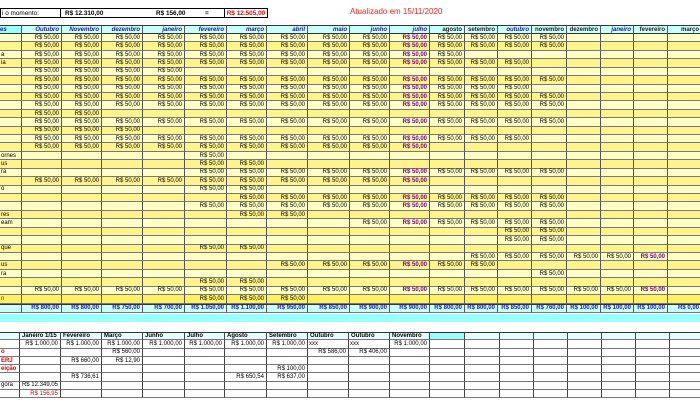 The height and width of the screenshot is (410, 700). Describe the element at coordinates (10, 386) in the screenshot. I see `bottom-row-label: gora` at that location.